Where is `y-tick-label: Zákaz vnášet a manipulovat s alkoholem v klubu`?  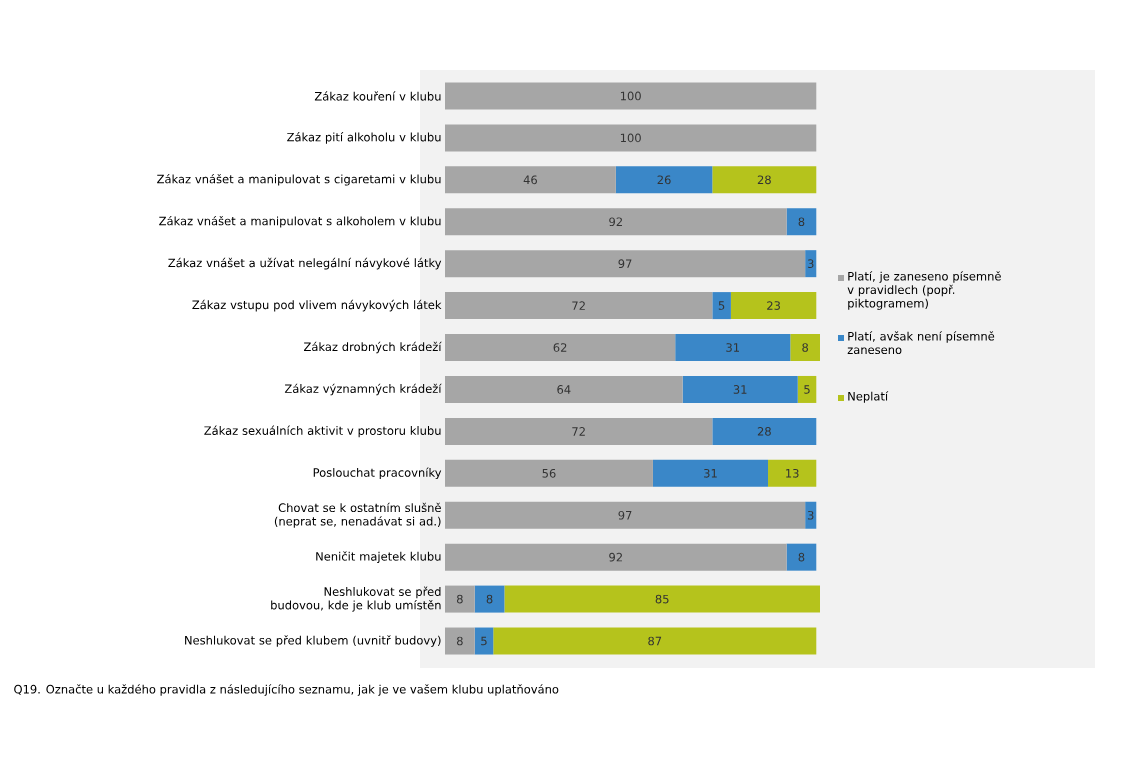 y-tick-label: Zákaz vnášet a manipulovat s alkoholem v klubu is located at coordinates (300, 221).